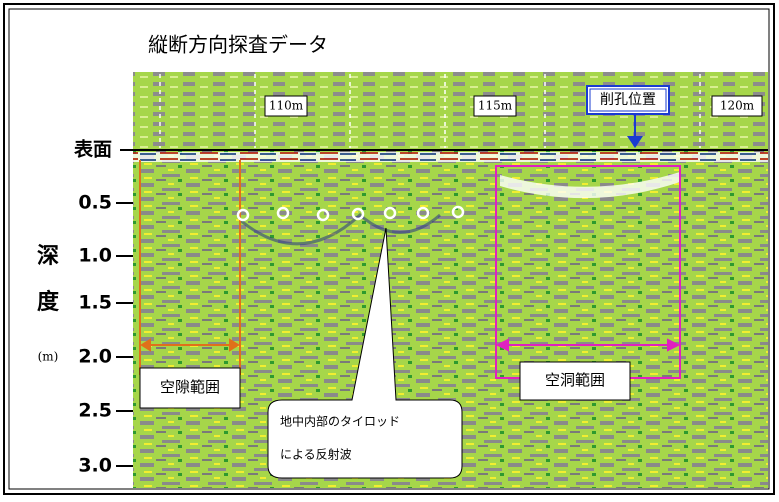  I want to click on callout-text: 地中内部のタイロッド, so click(340, 421).